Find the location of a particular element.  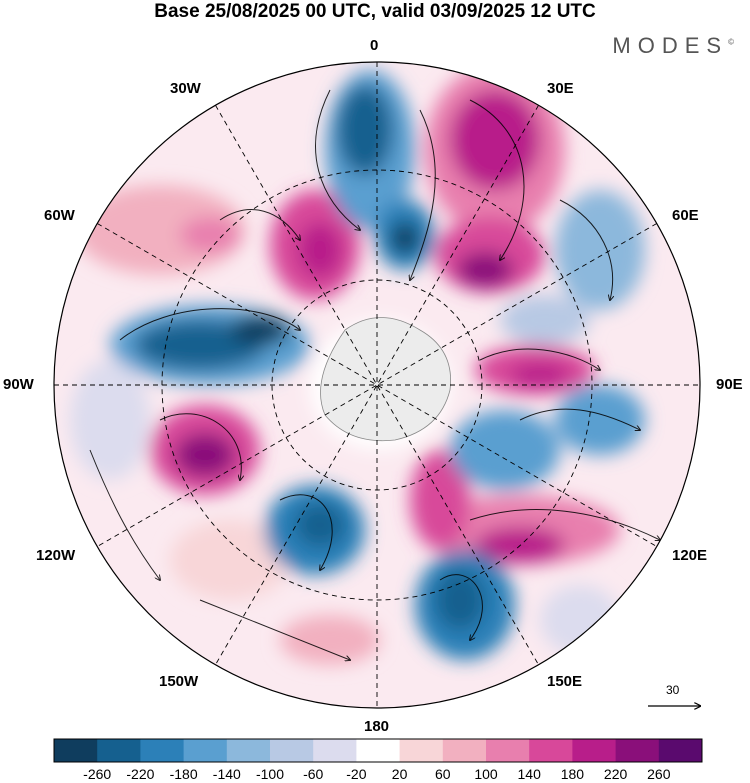

colorbar-tick-label: 180 is located at coordinates (572, 774).